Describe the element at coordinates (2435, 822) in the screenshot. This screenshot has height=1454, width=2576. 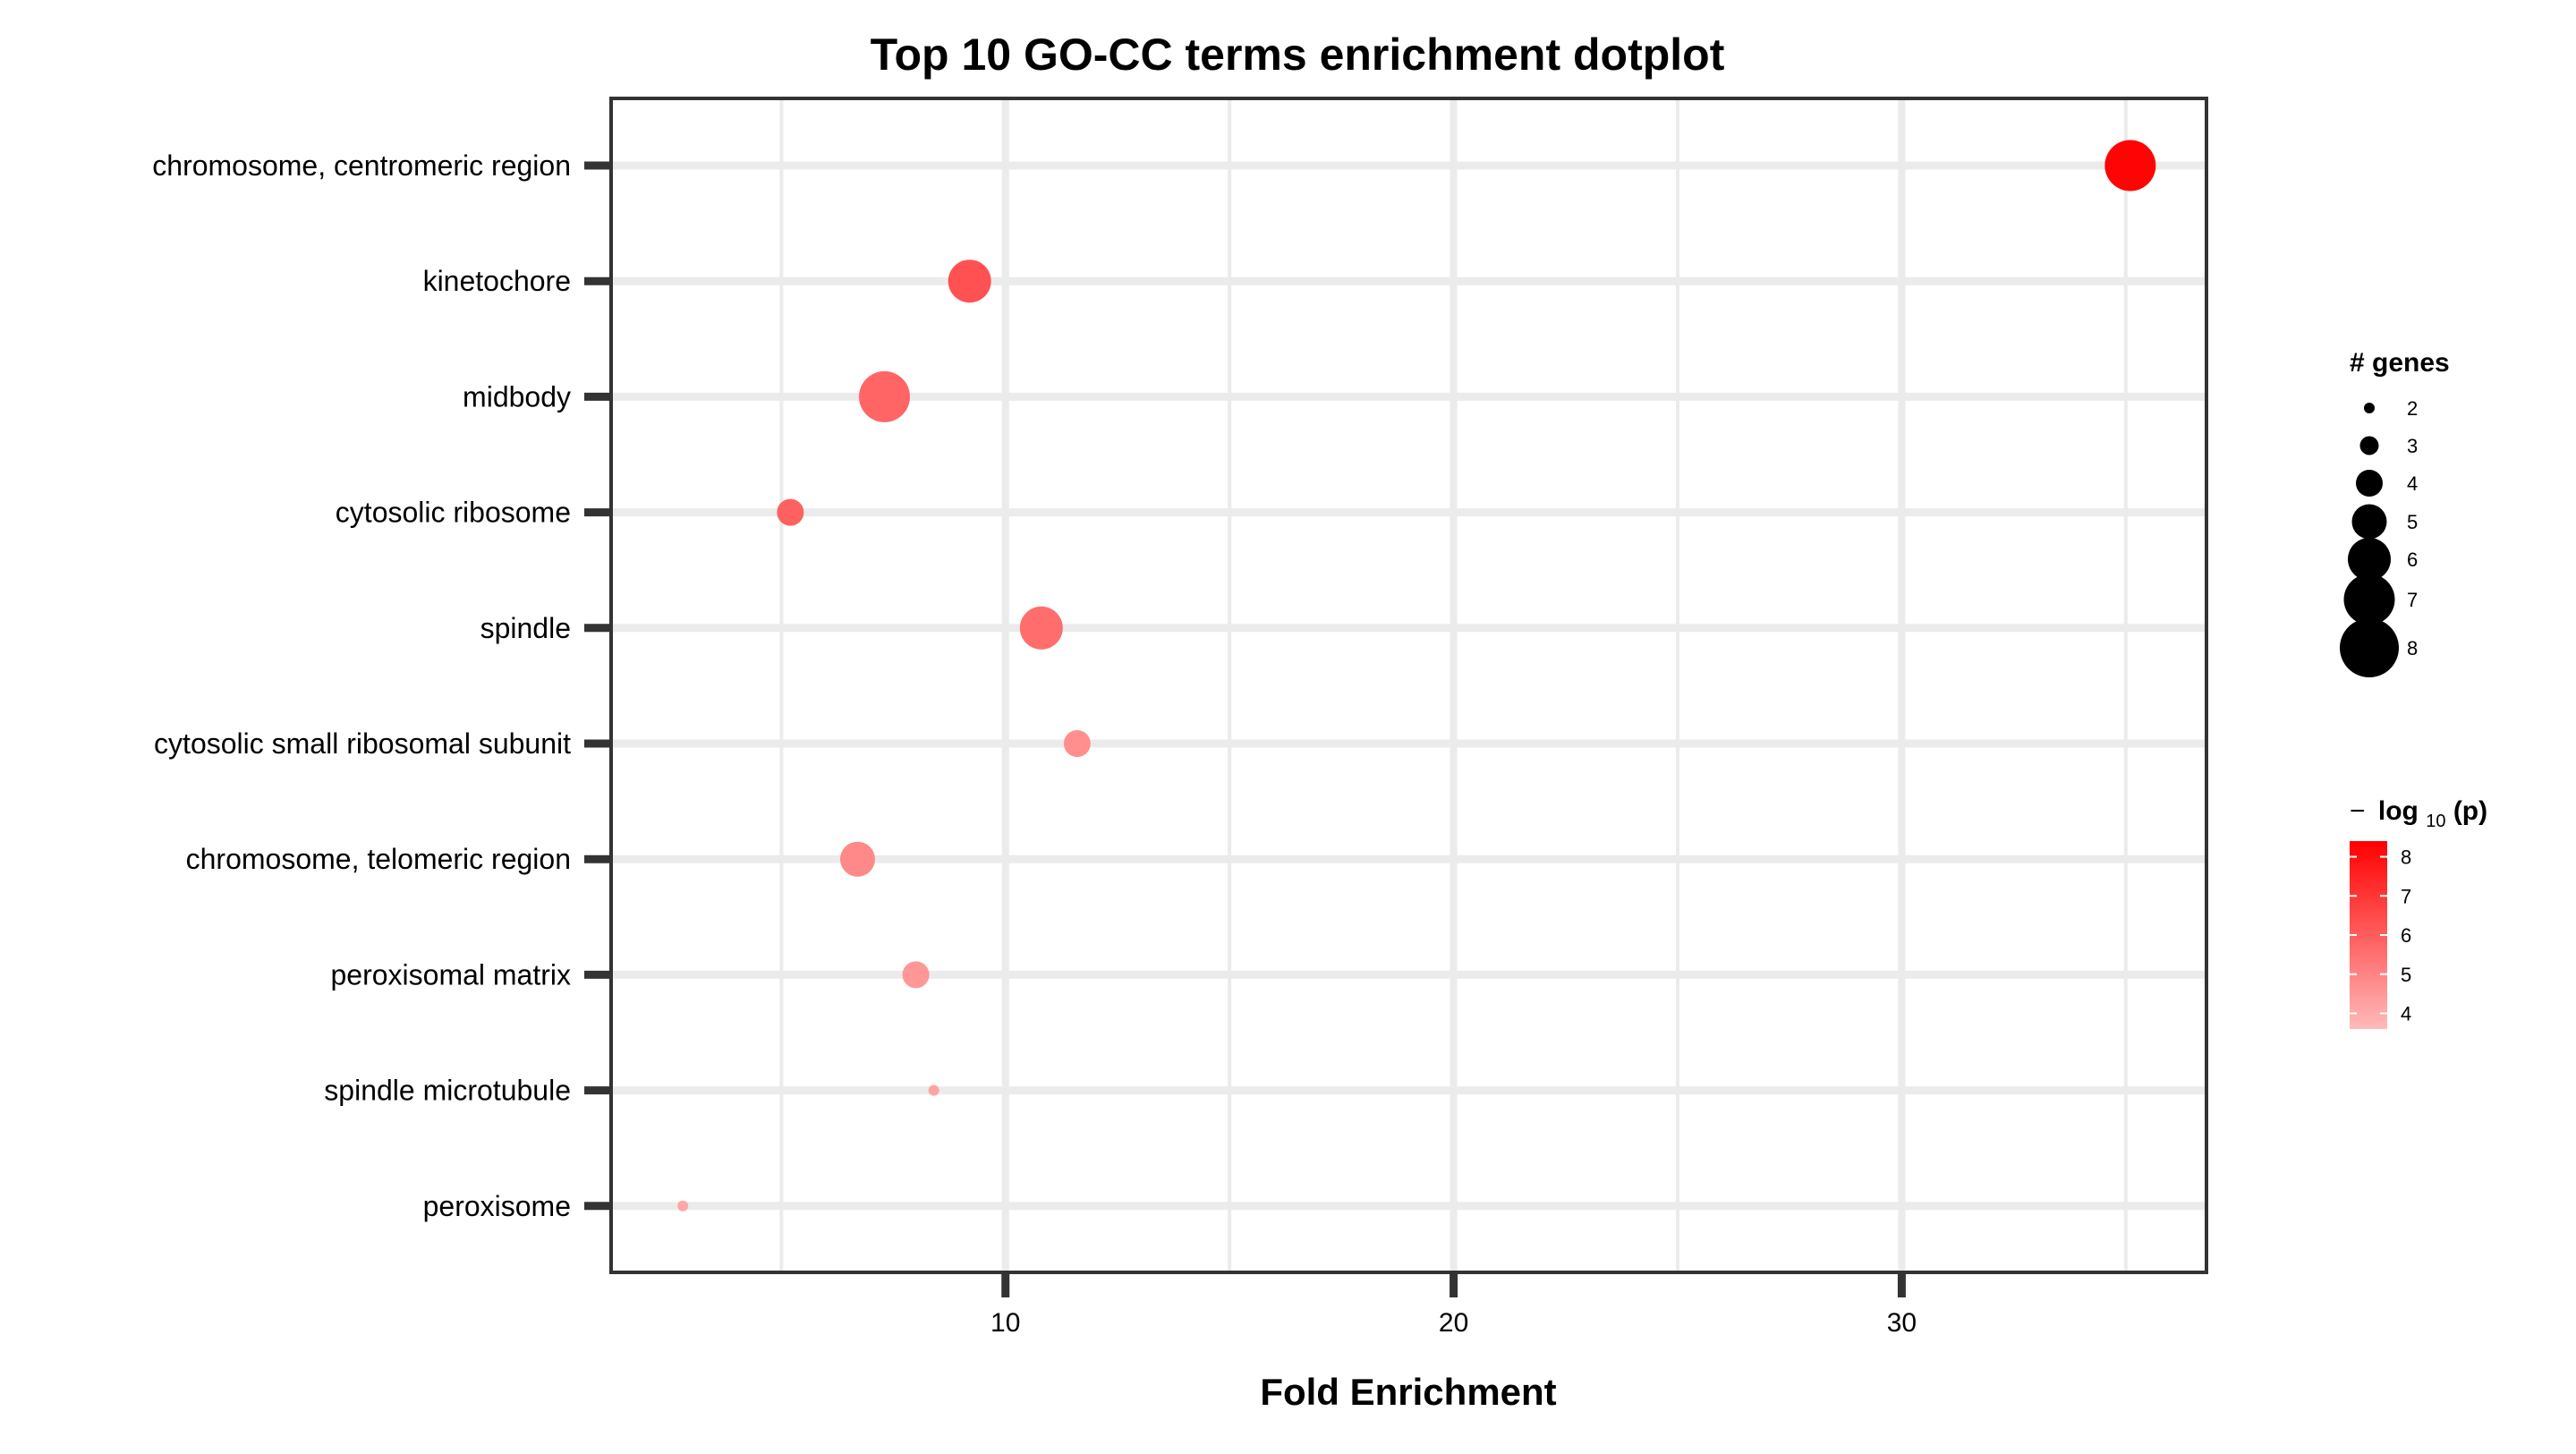
I see `color-legend-title-sub: 10` at that location.